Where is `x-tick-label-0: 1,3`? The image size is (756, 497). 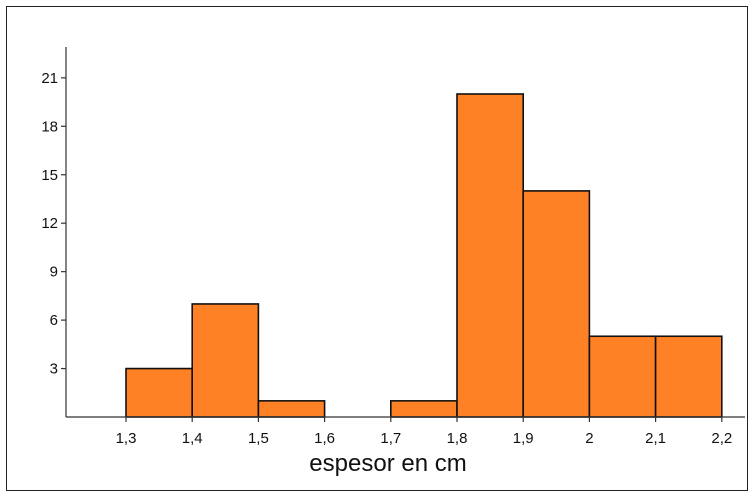 x-tick-label-0: 1,3 is located at coordinates (126, 438).